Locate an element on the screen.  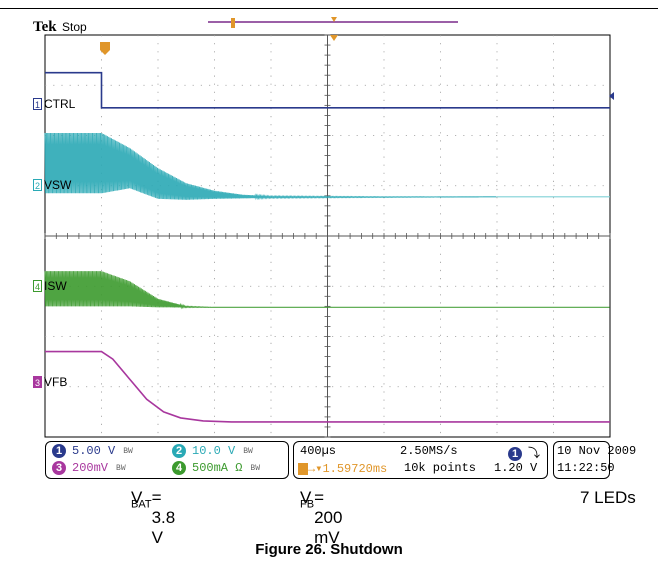
trace-vsw-envelope is located at coordinates (270, 166).